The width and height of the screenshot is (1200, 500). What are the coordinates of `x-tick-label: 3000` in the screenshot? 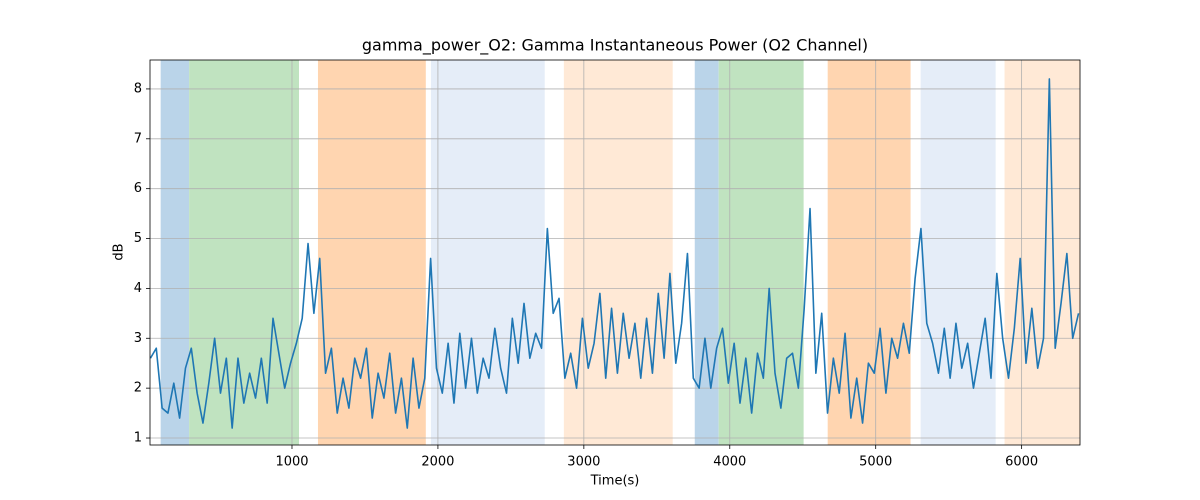 It's located at (583, 462).